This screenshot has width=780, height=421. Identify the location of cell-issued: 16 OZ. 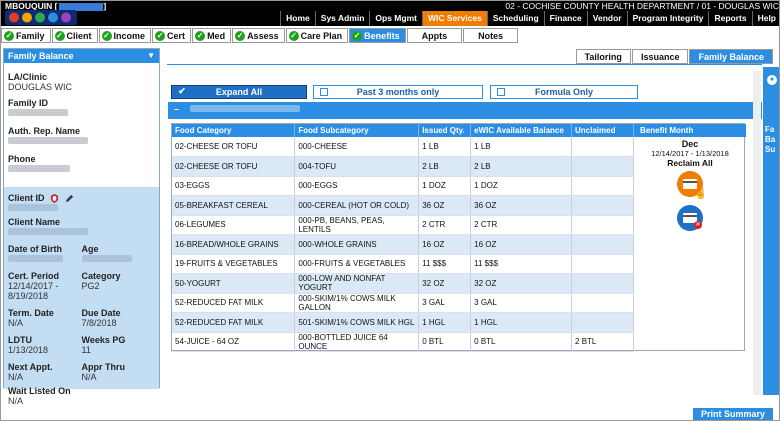
(445, 244).